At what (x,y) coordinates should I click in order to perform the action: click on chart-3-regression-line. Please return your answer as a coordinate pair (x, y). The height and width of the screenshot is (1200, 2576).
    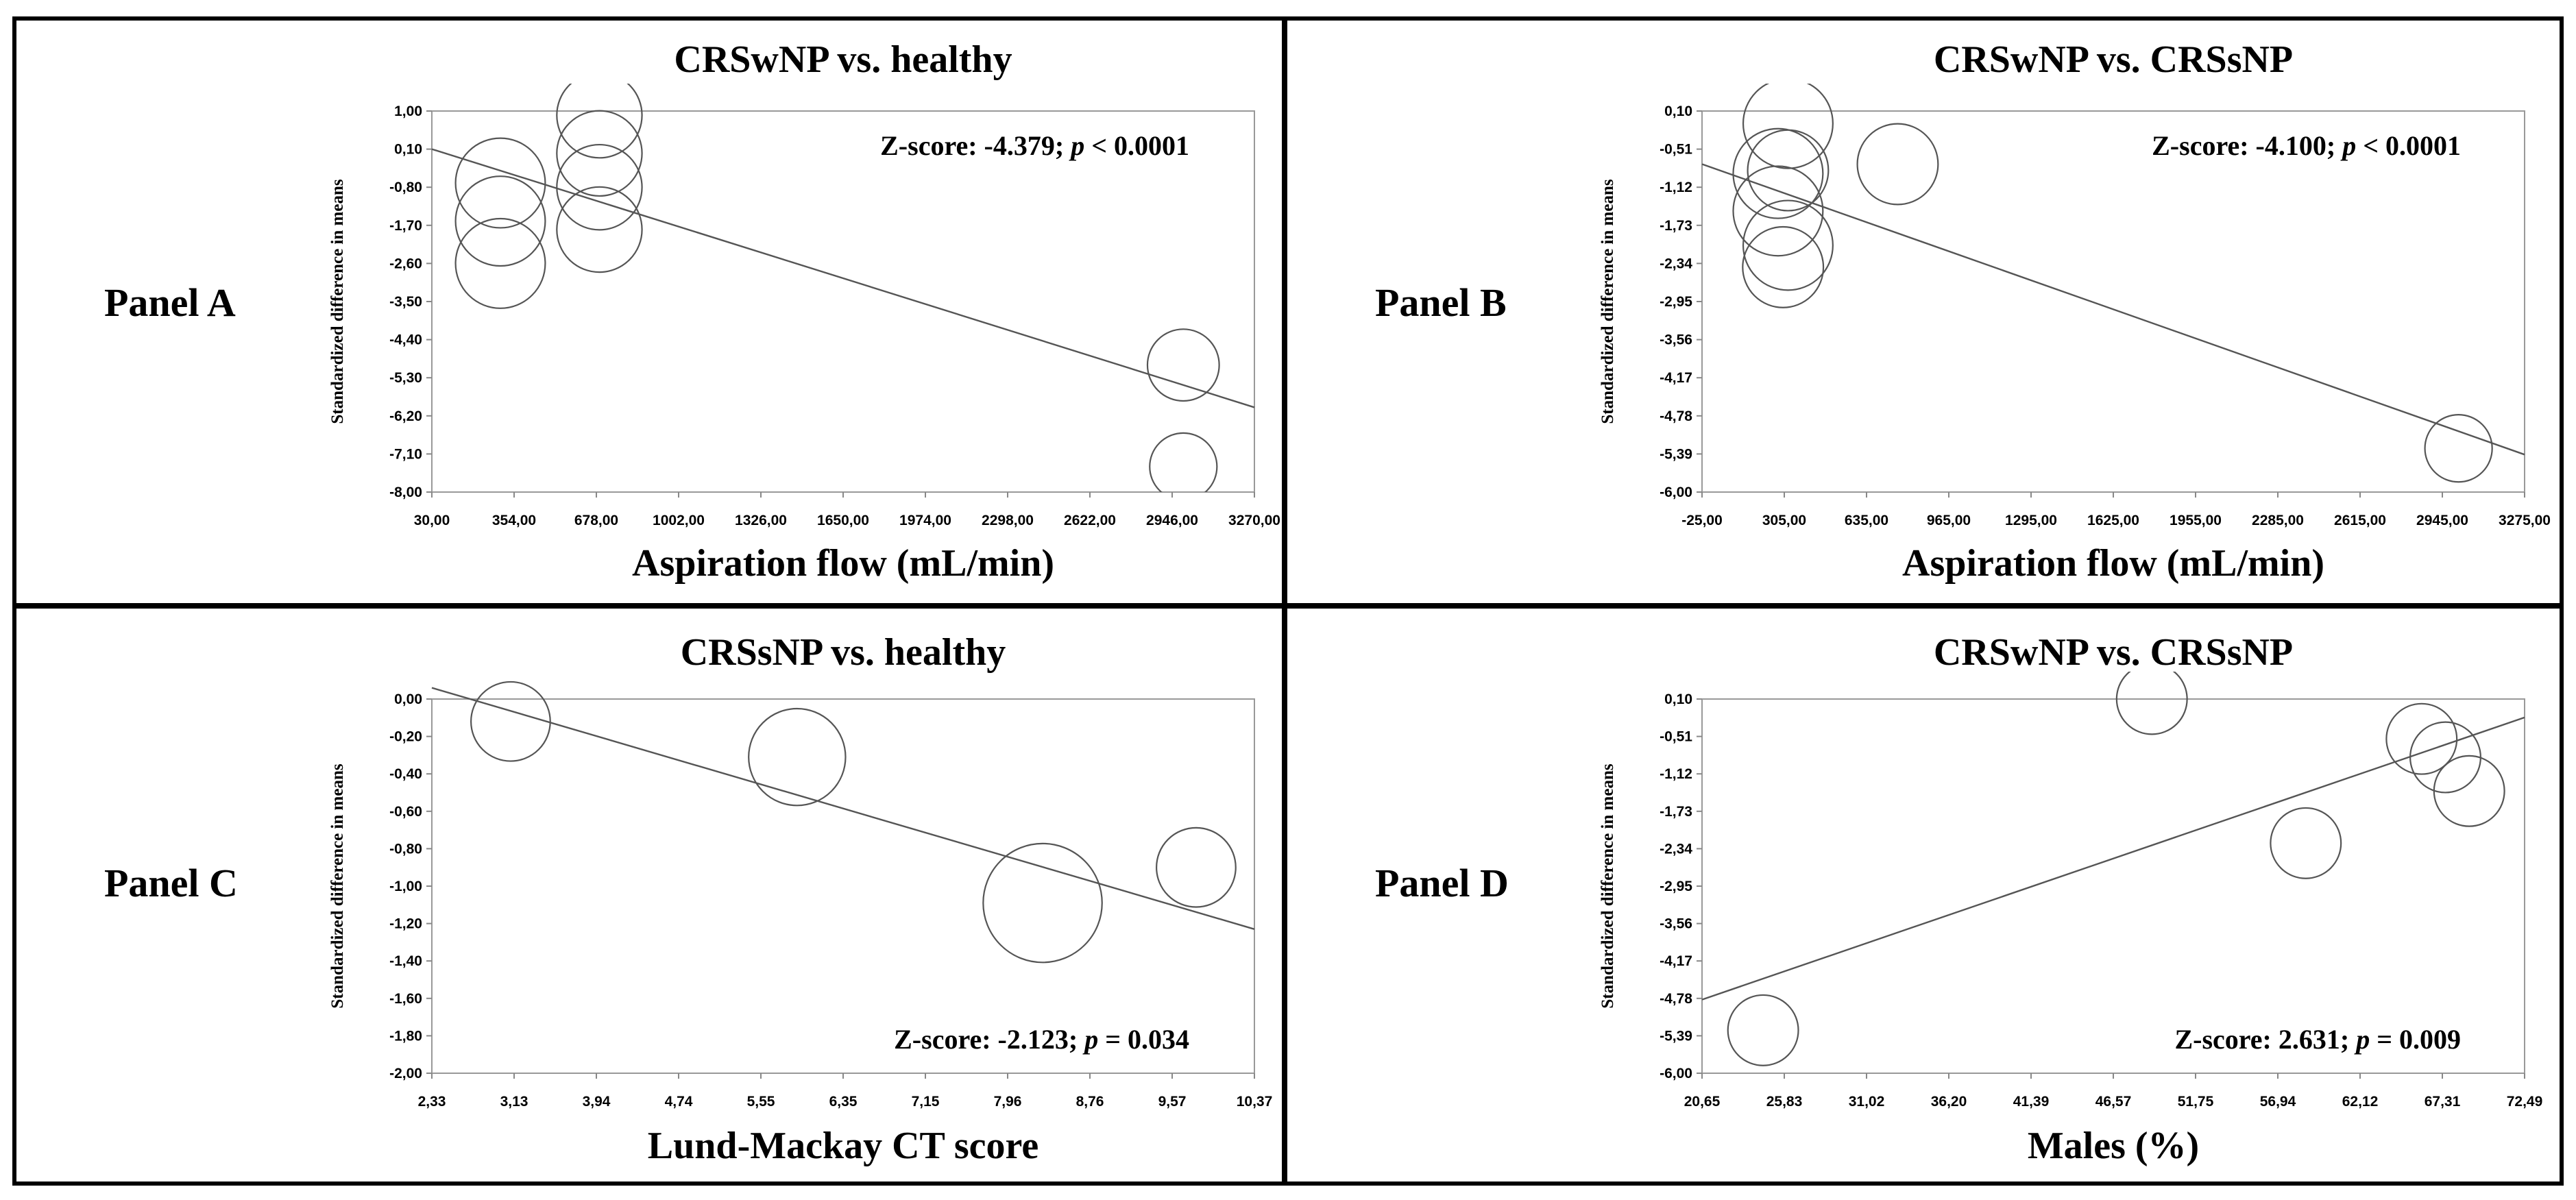
    Looking at the image, I should click on (2113, 858).